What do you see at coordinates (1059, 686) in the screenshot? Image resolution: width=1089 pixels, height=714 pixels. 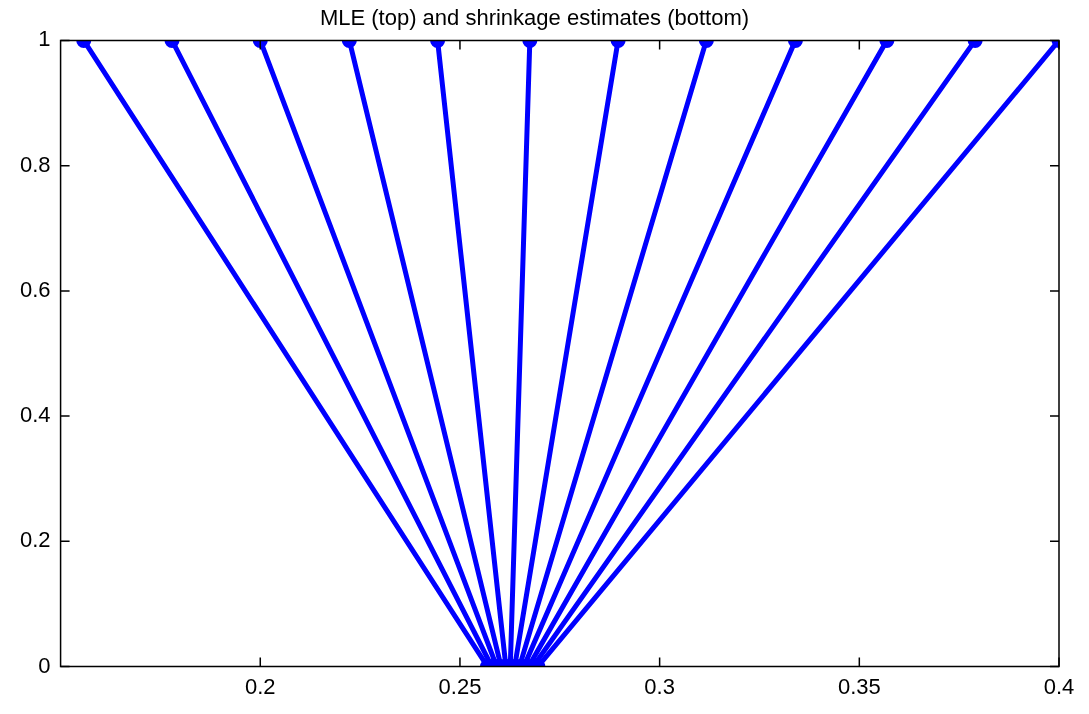 I see `x-tick-label: 0.4` at bounding box center [1059, 686].